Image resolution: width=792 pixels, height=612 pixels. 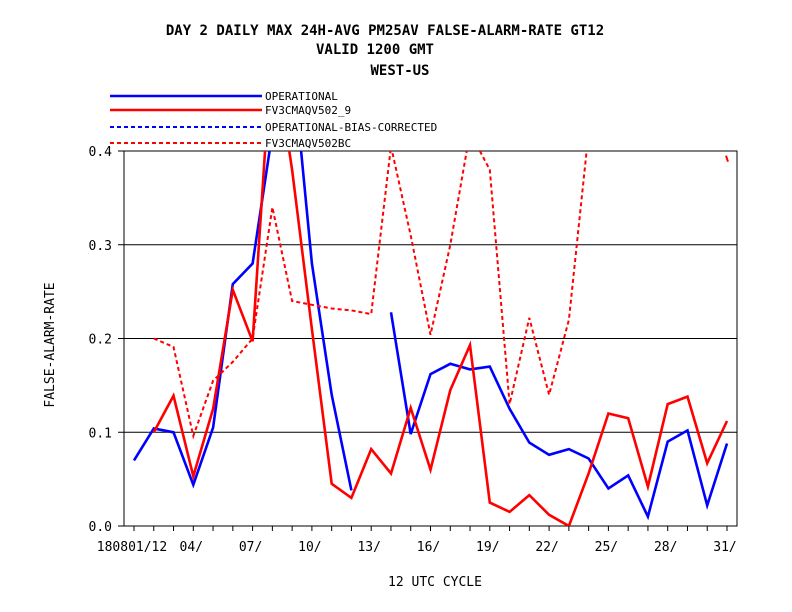 I want to click on x-tick-label: 13/, so click(x=368, y=547).